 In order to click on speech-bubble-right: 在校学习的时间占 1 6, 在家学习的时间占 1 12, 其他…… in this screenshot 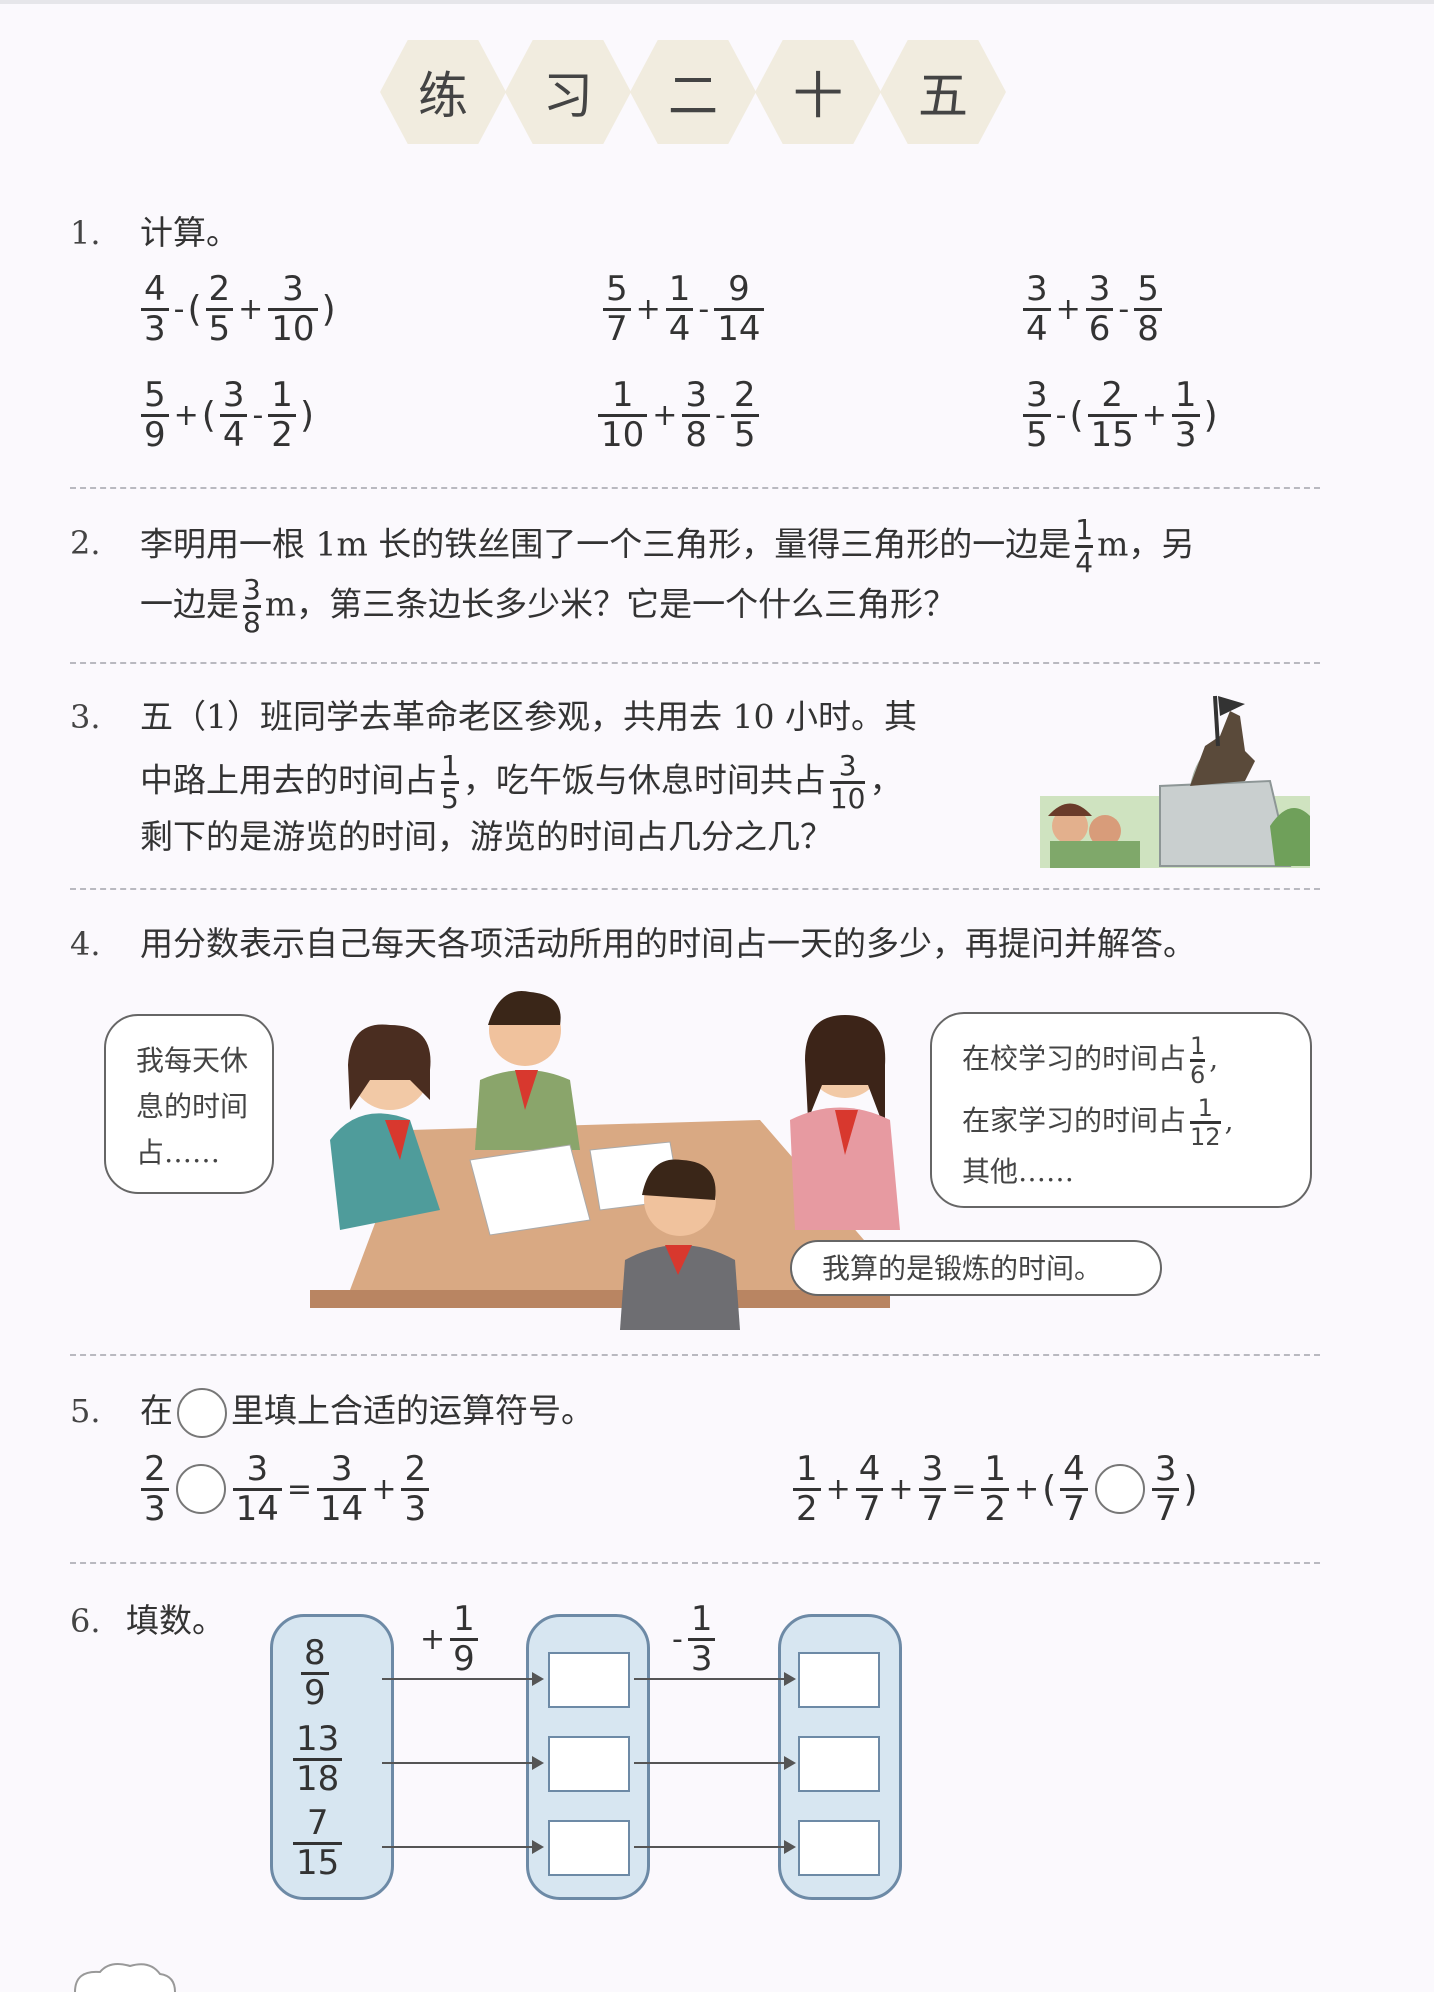, I will do `click(1121, 1110)`.